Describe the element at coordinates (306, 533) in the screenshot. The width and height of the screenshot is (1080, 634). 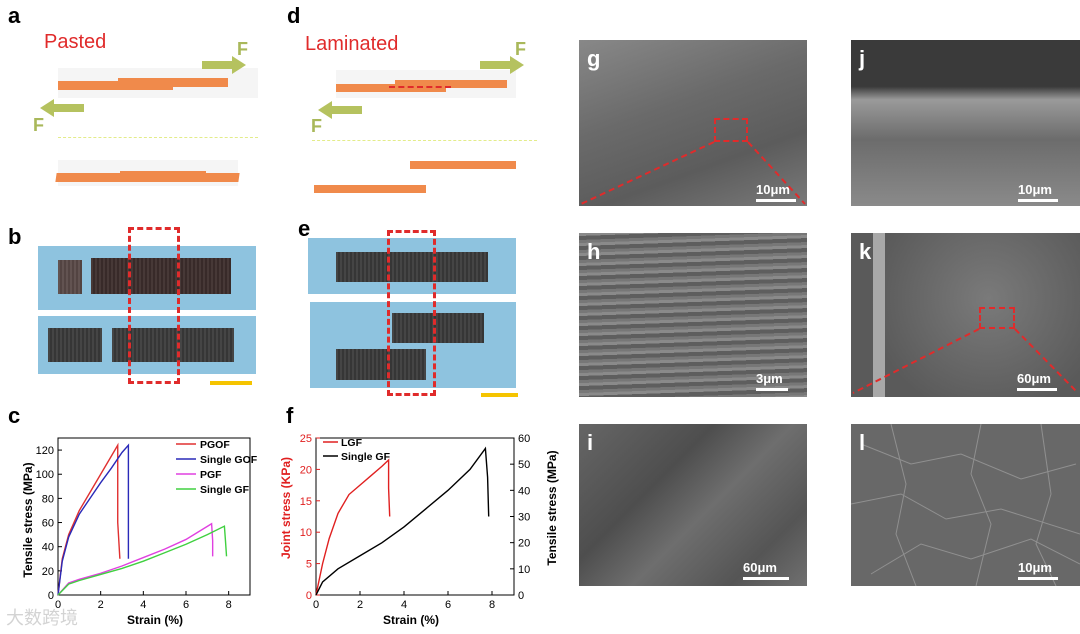
I see `chart-f-ytick-left-label: 10` at that location.